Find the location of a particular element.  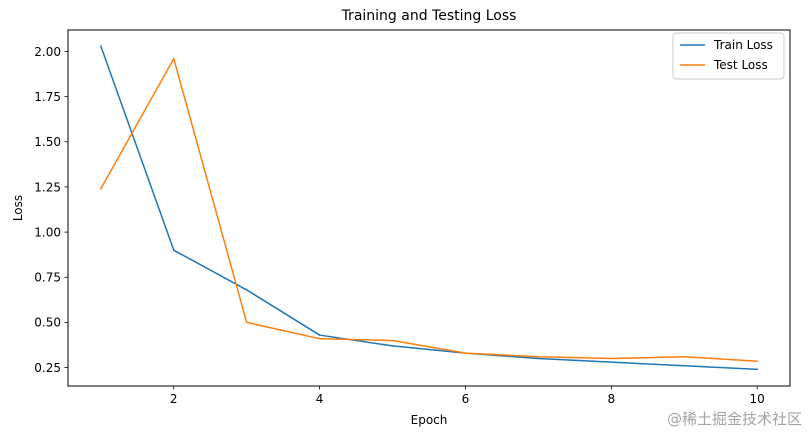

y-tick-label: 0.25 is located at coordinates (47, 368).